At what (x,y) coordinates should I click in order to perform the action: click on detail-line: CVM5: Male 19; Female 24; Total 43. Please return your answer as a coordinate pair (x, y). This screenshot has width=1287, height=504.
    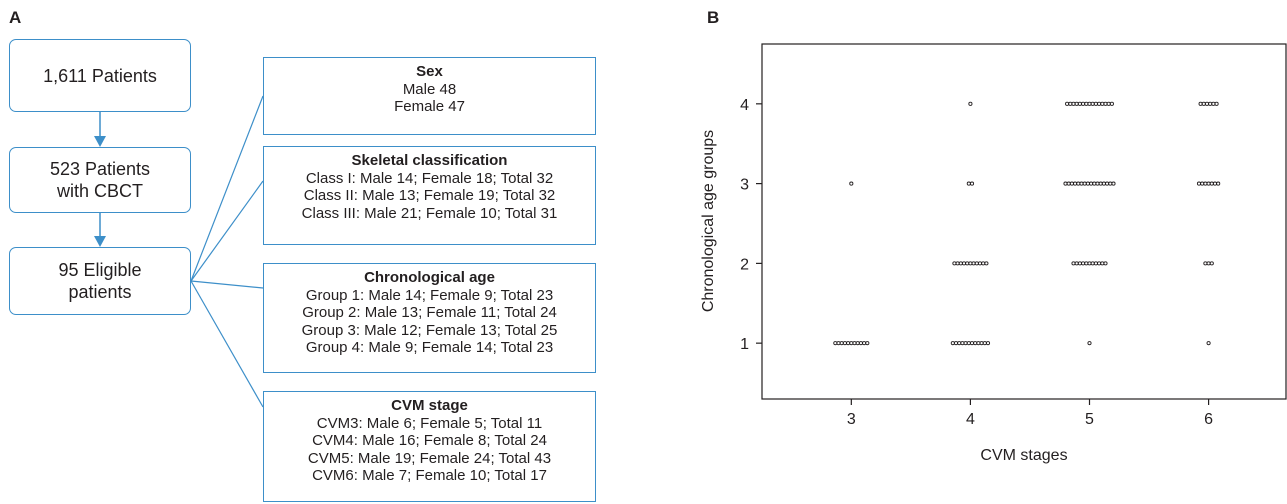
    Looking at the image, I should click on (429, 458).